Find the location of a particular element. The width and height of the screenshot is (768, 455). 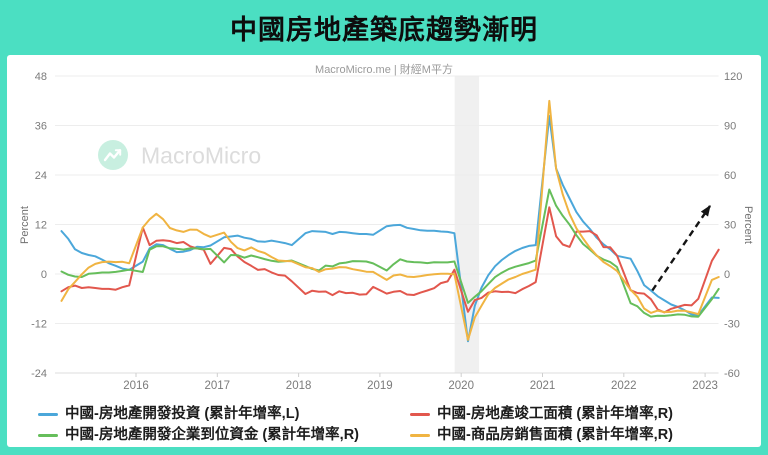

x-axis-tick-label: 2017 is located at coordinates (218, 386).